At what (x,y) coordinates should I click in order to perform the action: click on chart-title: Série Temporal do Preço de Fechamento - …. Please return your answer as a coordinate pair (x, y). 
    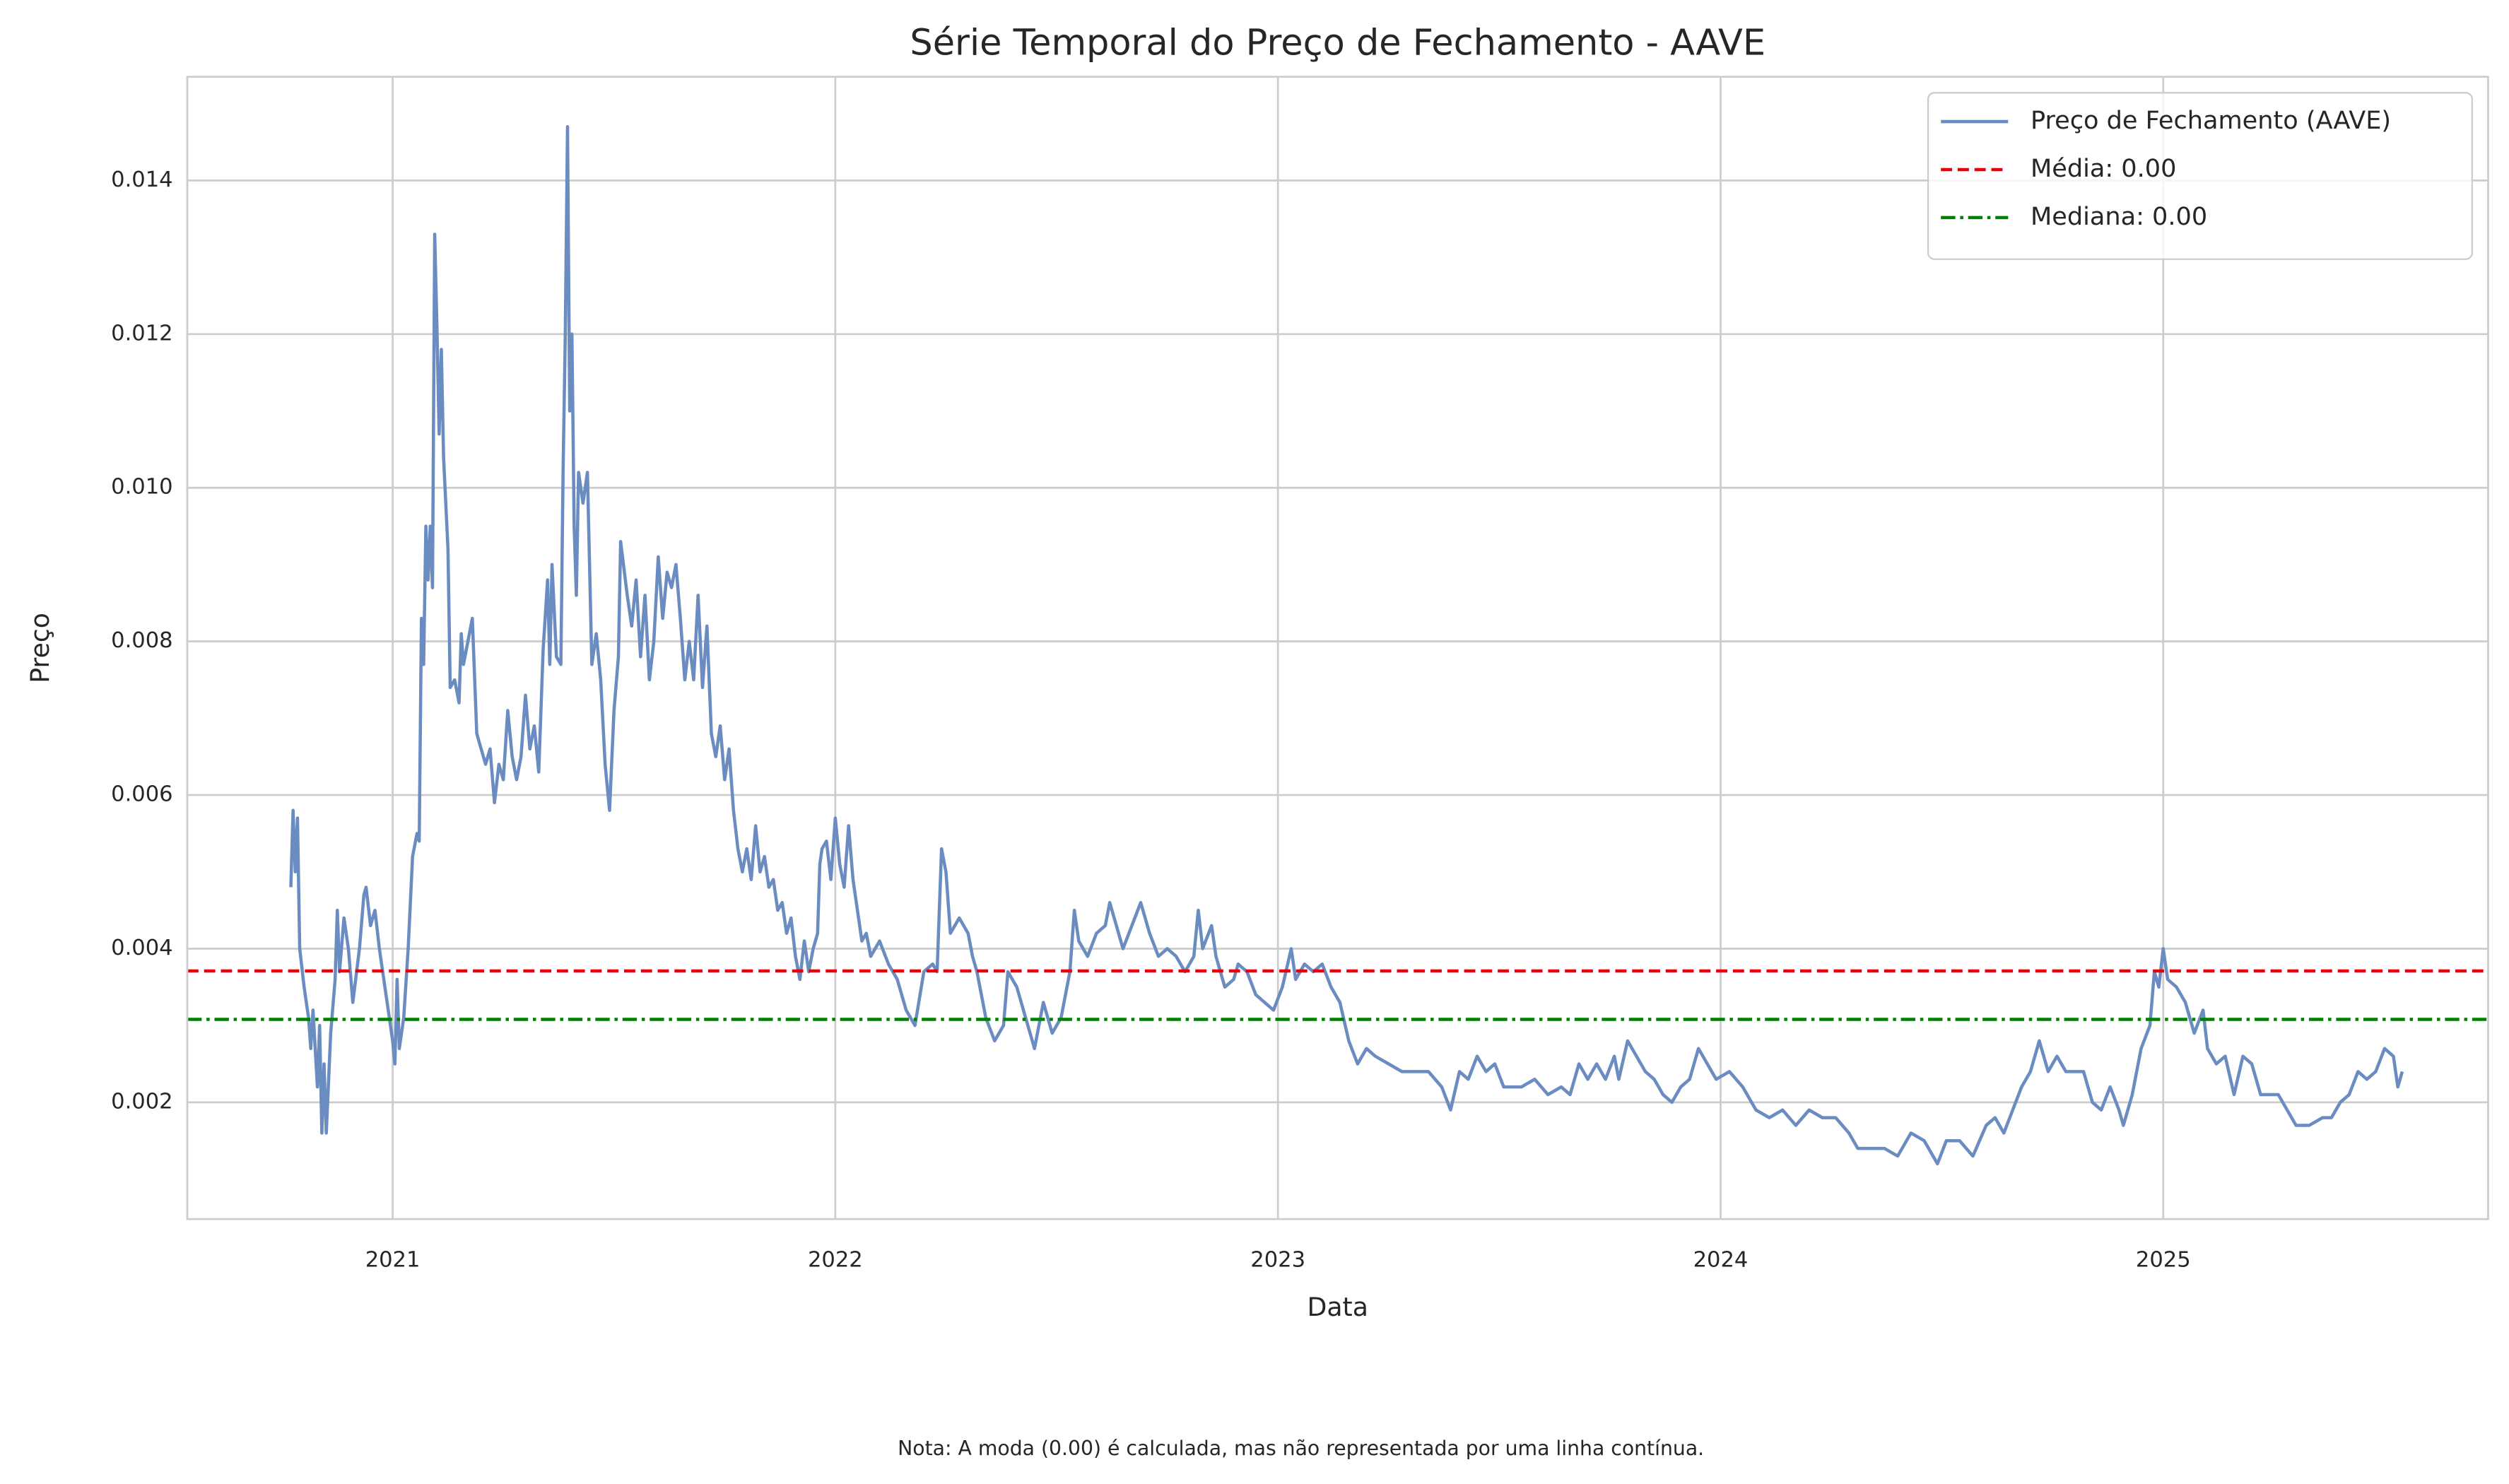
    Looking at the image, I should click on (1337, 43).